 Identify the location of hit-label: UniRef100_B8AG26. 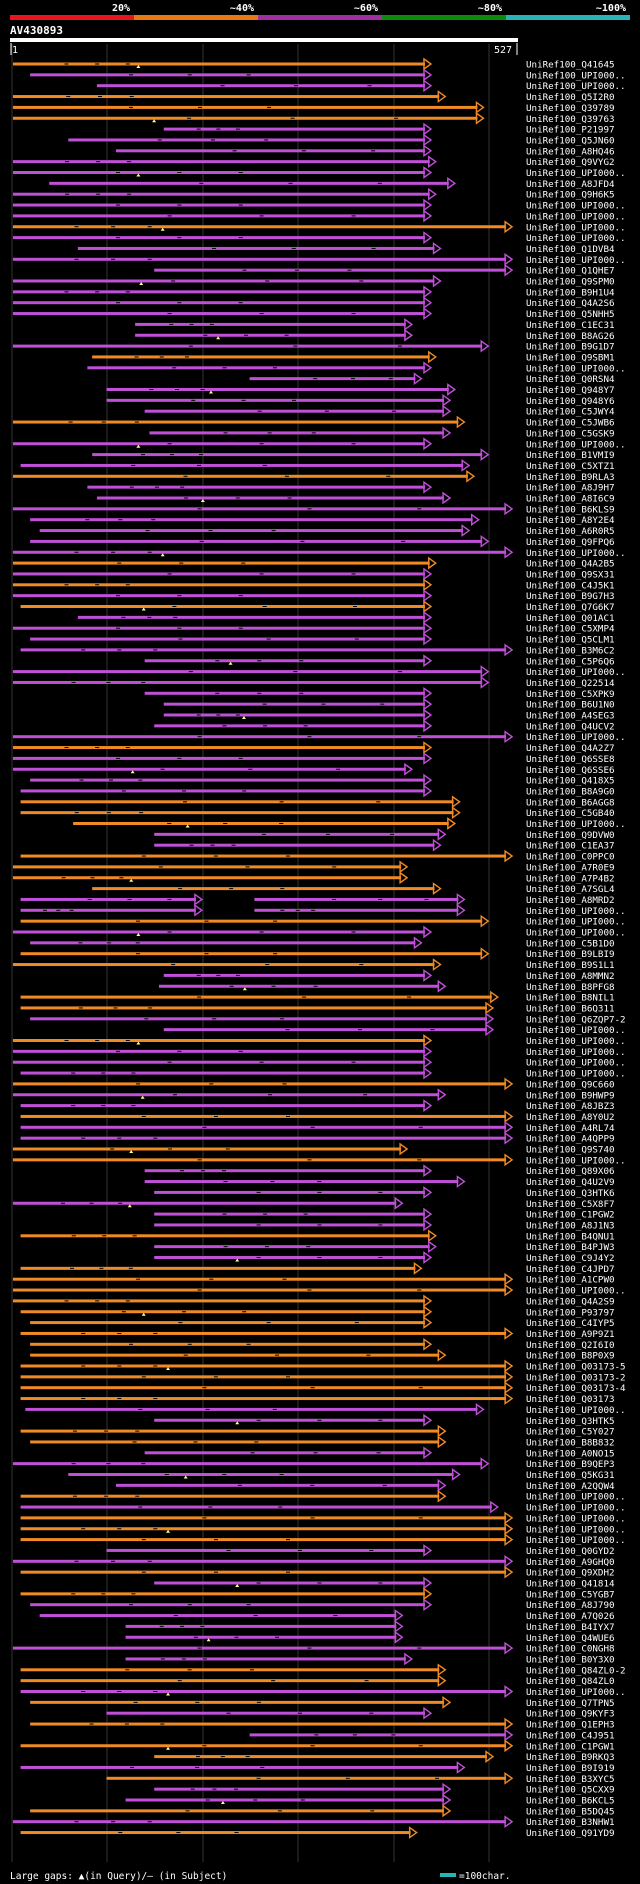
(570, 336).